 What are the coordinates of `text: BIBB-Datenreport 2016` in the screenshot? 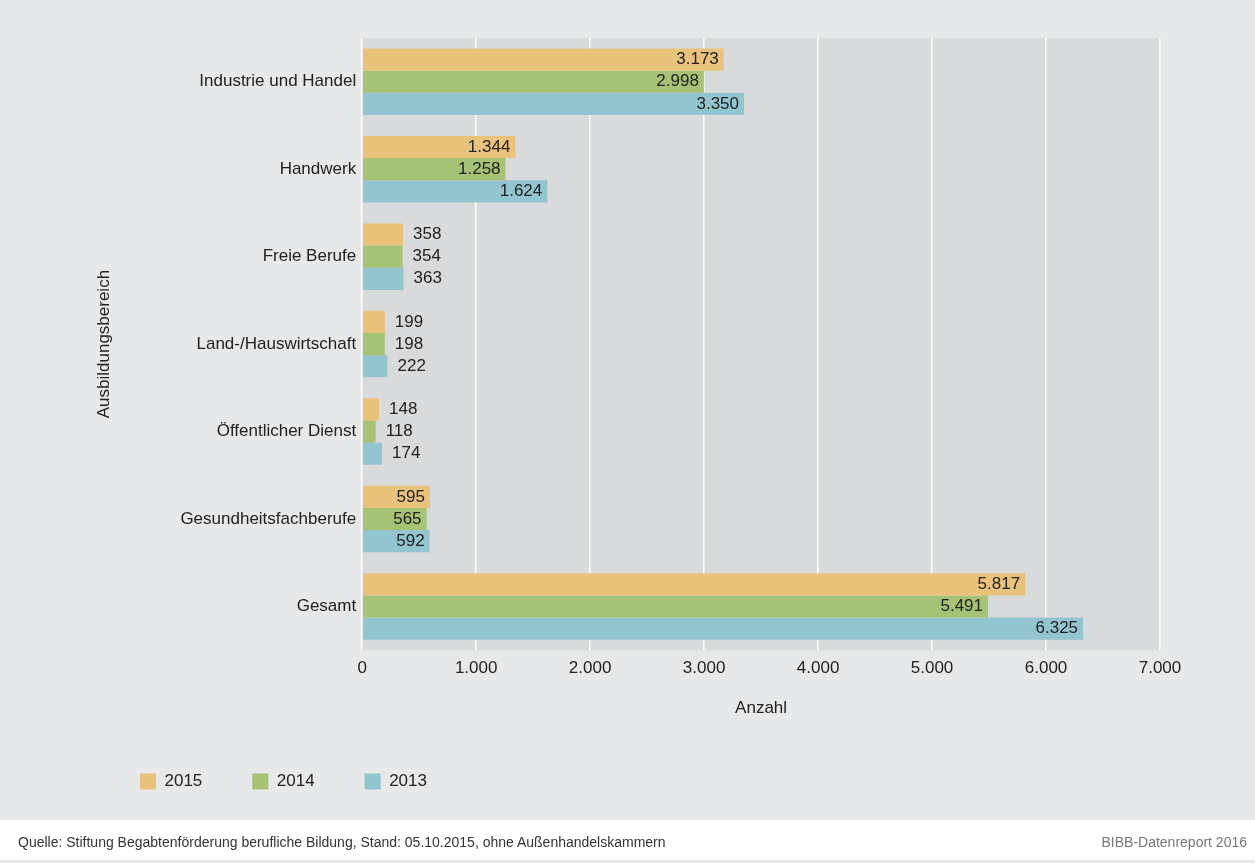 It's located at (1174, 842).